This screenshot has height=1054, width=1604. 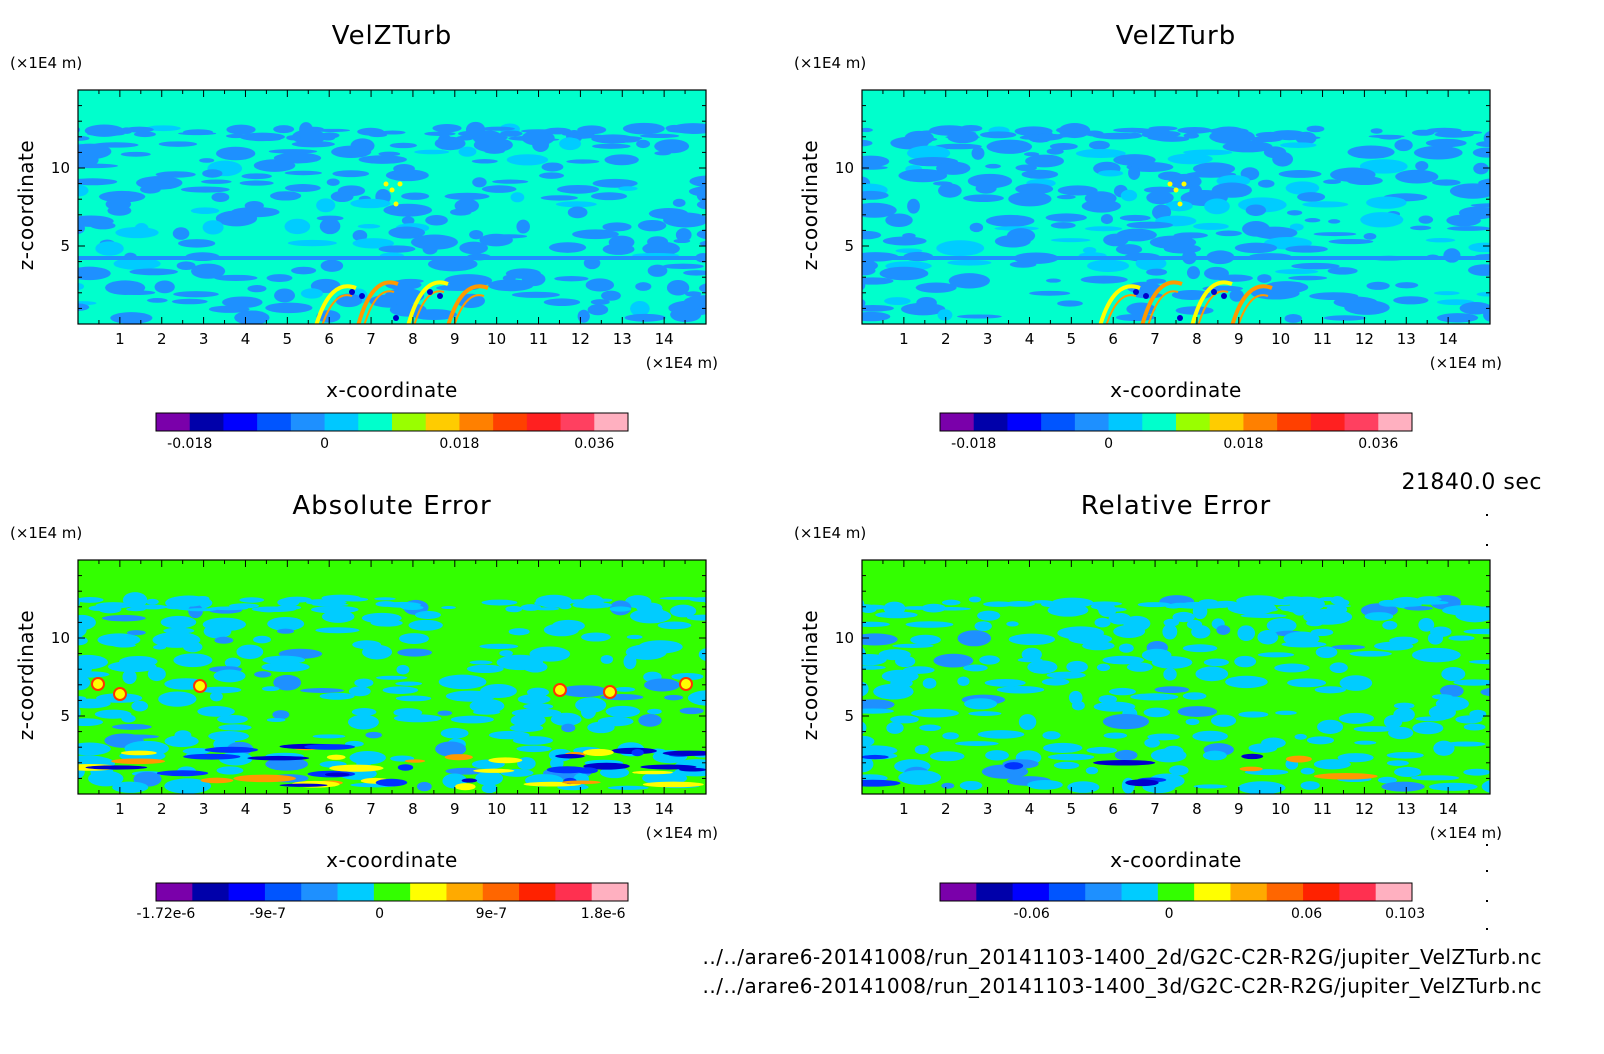 What do you see at coordinates (1406, 339) in the screenshot?
I see `x-tick-label: 13` at bounding box center [1406, 339].